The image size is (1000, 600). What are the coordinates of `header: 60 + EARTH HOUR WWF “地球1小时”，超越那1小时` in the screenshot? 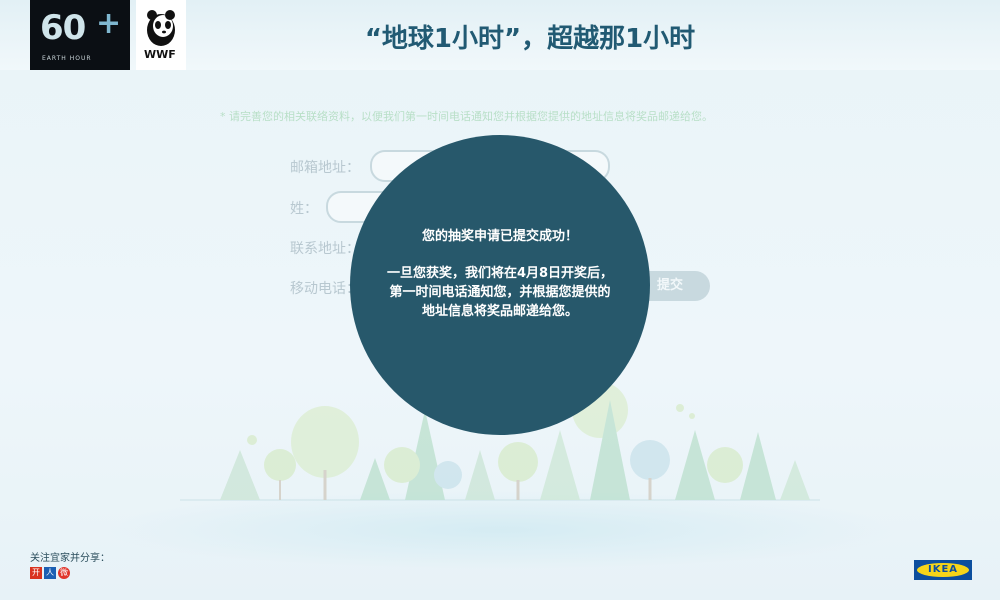 It's located at (500, 35).